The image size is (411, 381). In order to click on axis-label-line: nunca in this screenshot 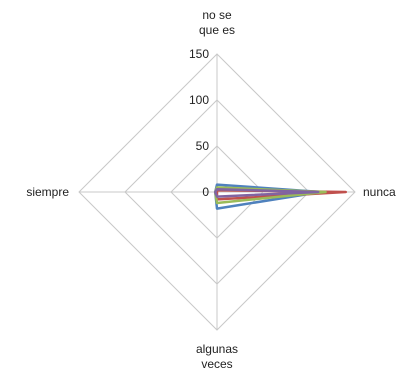, I will do `click(379, 192)`.